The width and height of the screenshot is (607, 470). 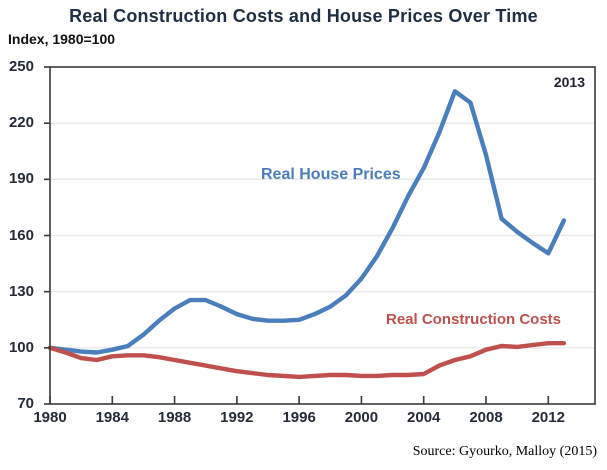 What do you see at coordinates (474, 319) in the screenshot?
I see `series-label-real-construction-costs: Real Construction Costs` at bounding box center [474, 319].